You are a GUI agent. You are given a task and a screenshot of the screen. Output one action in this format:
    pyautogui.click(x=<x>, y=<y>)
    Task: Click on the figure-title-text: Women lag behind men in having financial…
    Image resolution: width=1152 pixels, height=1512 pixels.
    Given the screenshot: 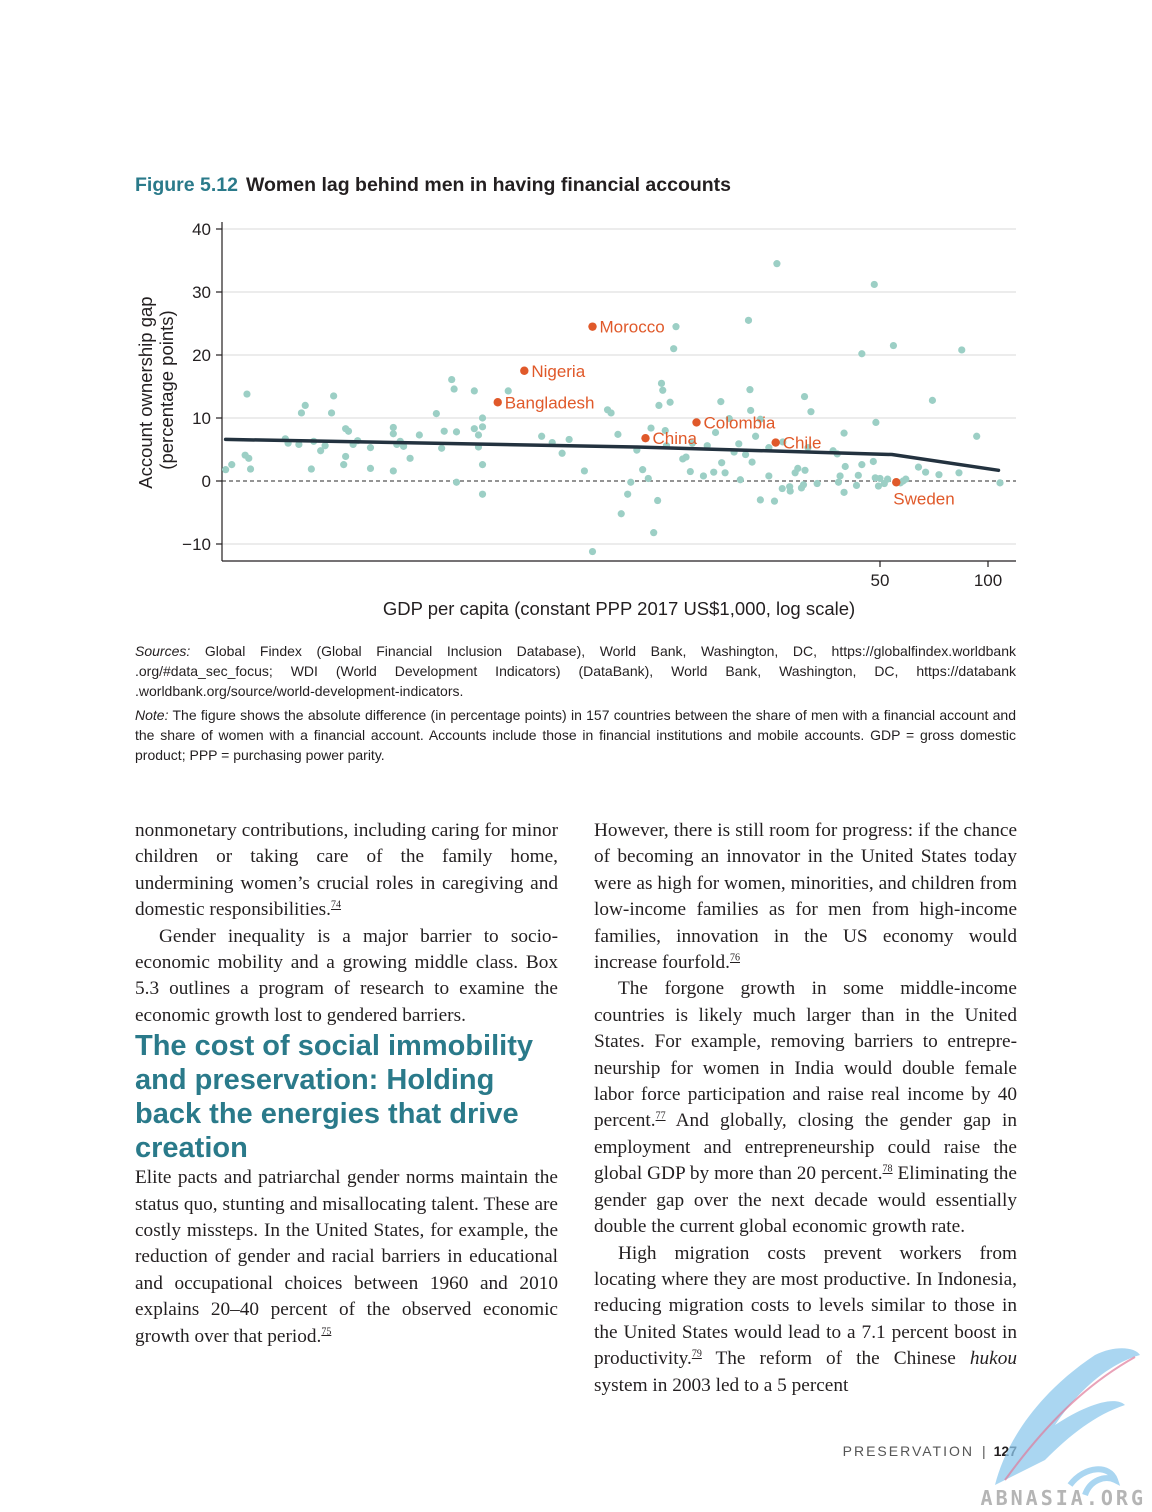 What is the action you would take?
    pyautogui.click(x=488, y=185)
    